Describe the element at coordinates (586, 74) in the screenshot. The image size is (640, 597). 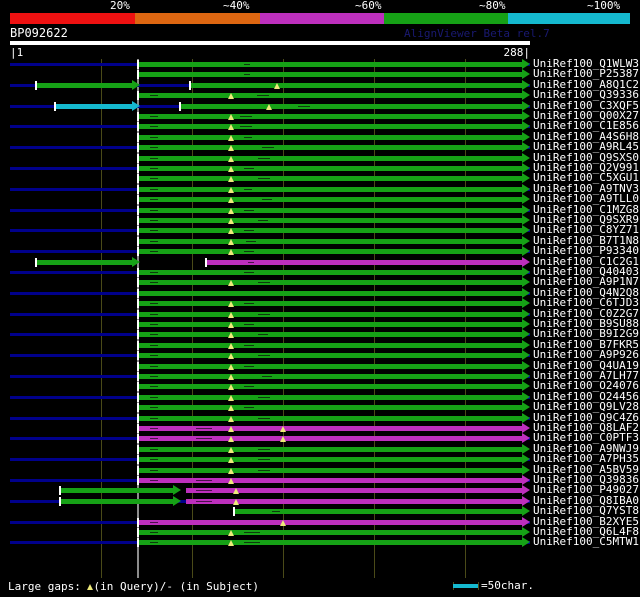
I see `subject-label: UniRef100_P25387` at that location.